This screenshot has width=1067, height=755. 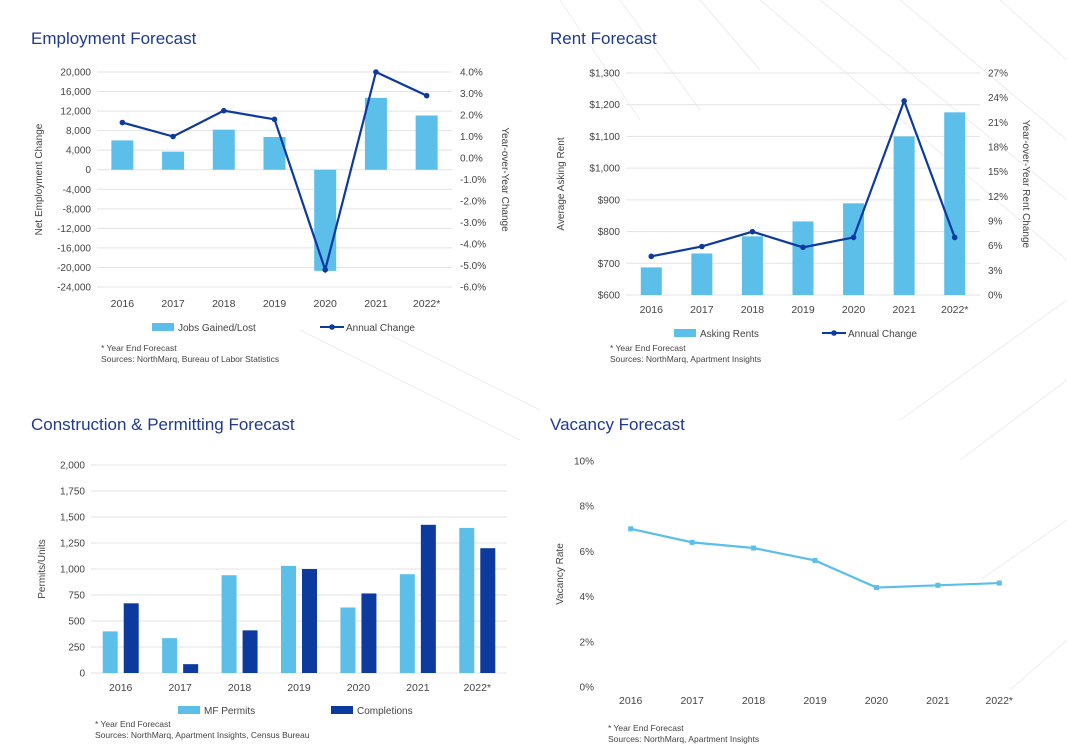 I want to click on rent-sources: Sources: NorthMarq, Apartment Insights, so click(x=686, y=359).